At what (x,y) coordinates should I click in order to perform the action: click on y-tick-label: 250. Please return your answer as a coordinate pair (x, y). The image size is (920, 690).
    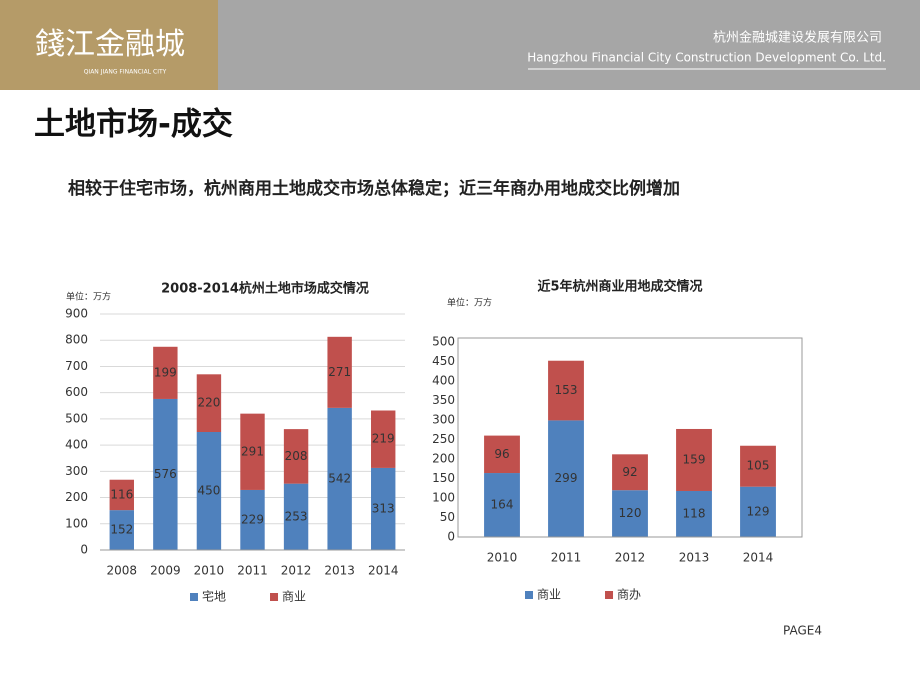
    Looking at the image, I should click on (443, 439).